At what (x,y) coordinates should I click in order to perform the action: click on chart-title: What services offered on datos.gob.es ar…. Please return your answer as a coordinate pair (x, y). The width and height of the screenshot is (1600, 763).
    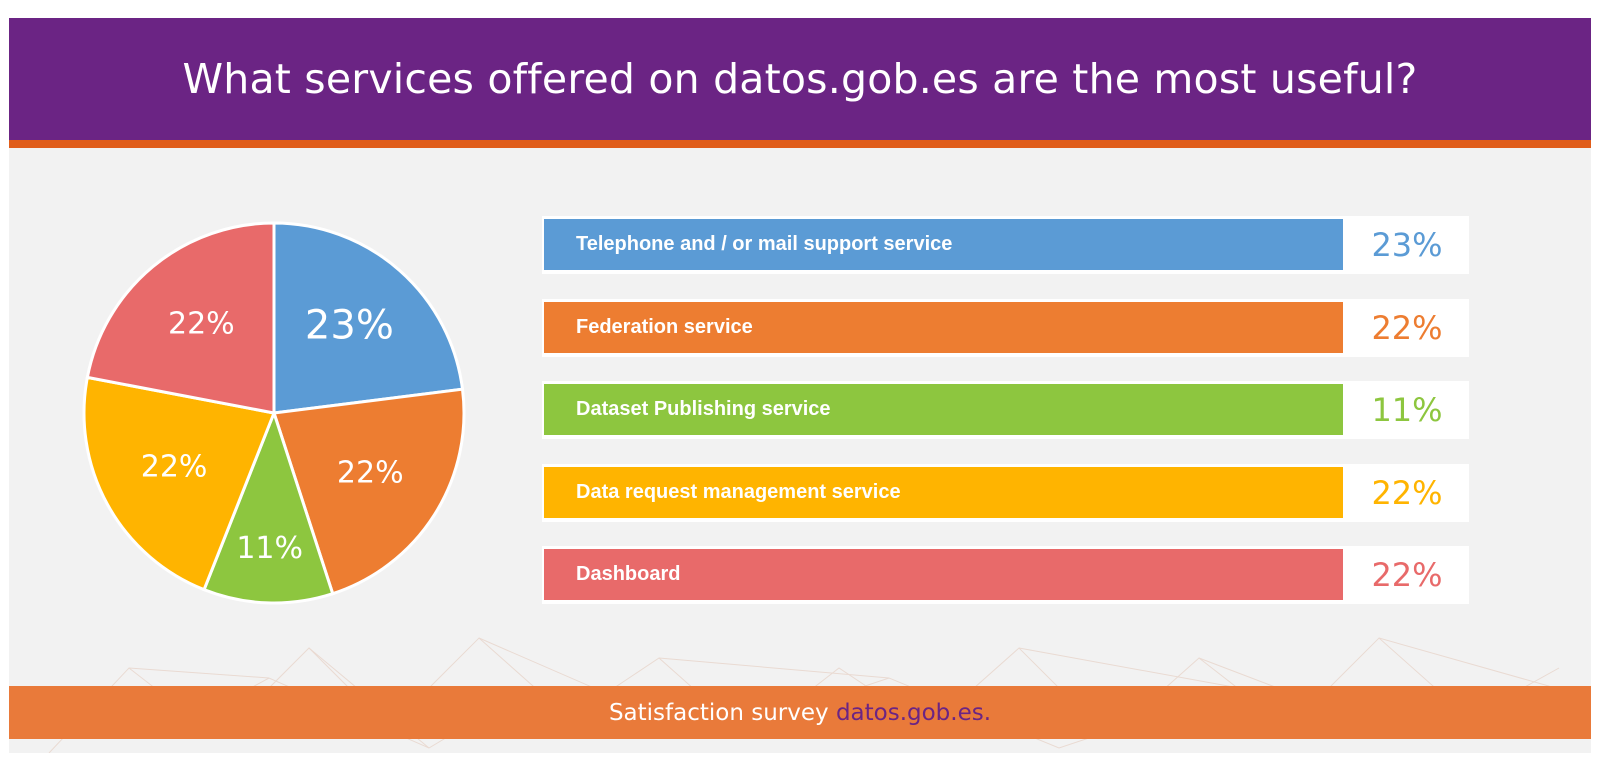
    Looking at the image, I should click on (800, 79).